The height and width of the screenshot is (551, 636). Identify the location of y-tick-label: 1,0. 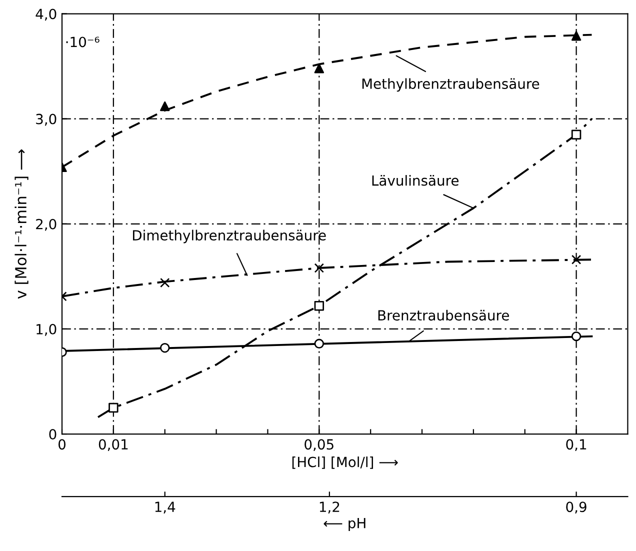
(46, 330).